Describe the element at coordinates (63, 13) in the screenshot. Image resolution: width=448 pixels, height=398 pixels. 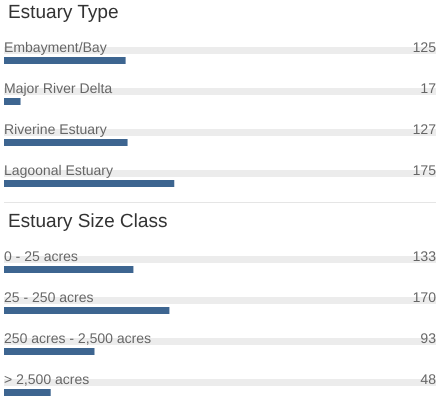
I see `chart-title: Estuary Type` at that location.